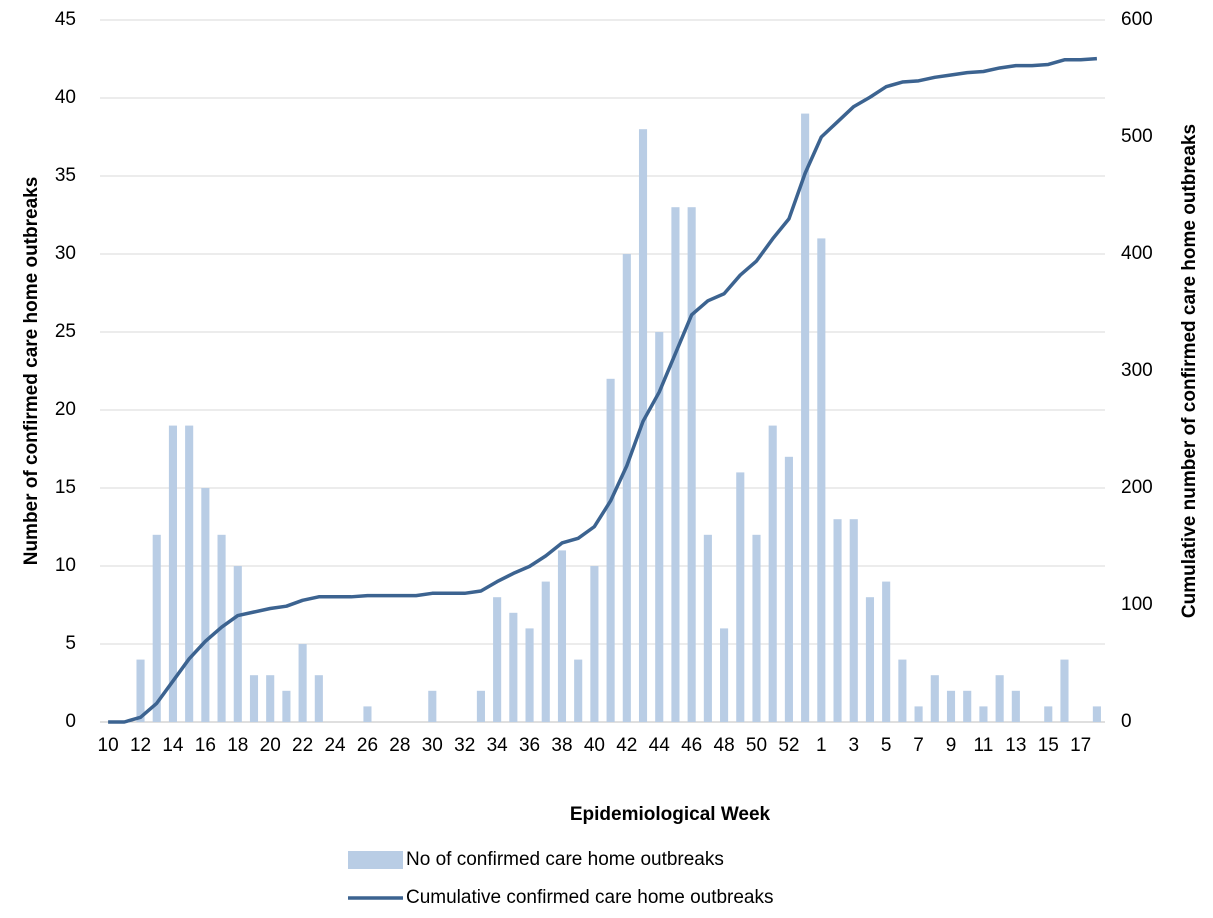 The width and height of the screenshot is (1213, 918). What do you see at coordinates (951, 745) in the screenshot?
I see `x-tick-label: 9` at bounding box center [951, 745].